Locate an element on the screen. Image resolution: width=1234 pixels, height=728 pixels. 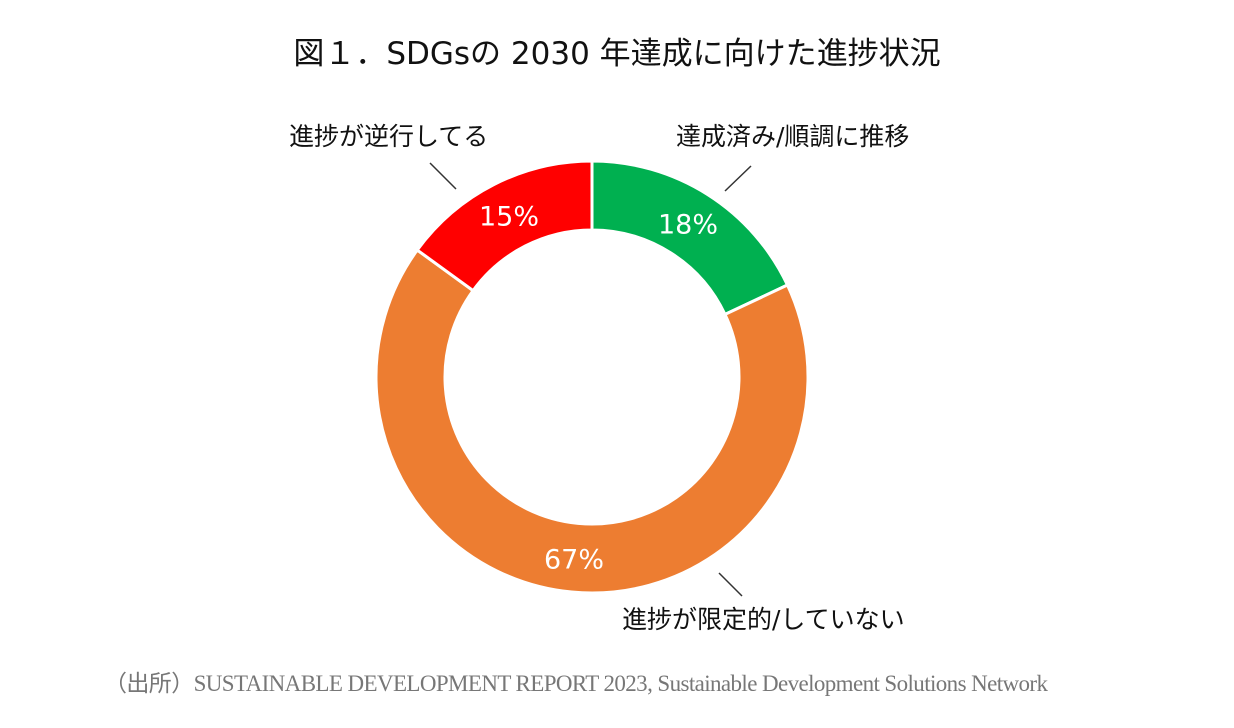
category-label-regressing: 進捗が逆行してる is located at coordinates (389, 136).